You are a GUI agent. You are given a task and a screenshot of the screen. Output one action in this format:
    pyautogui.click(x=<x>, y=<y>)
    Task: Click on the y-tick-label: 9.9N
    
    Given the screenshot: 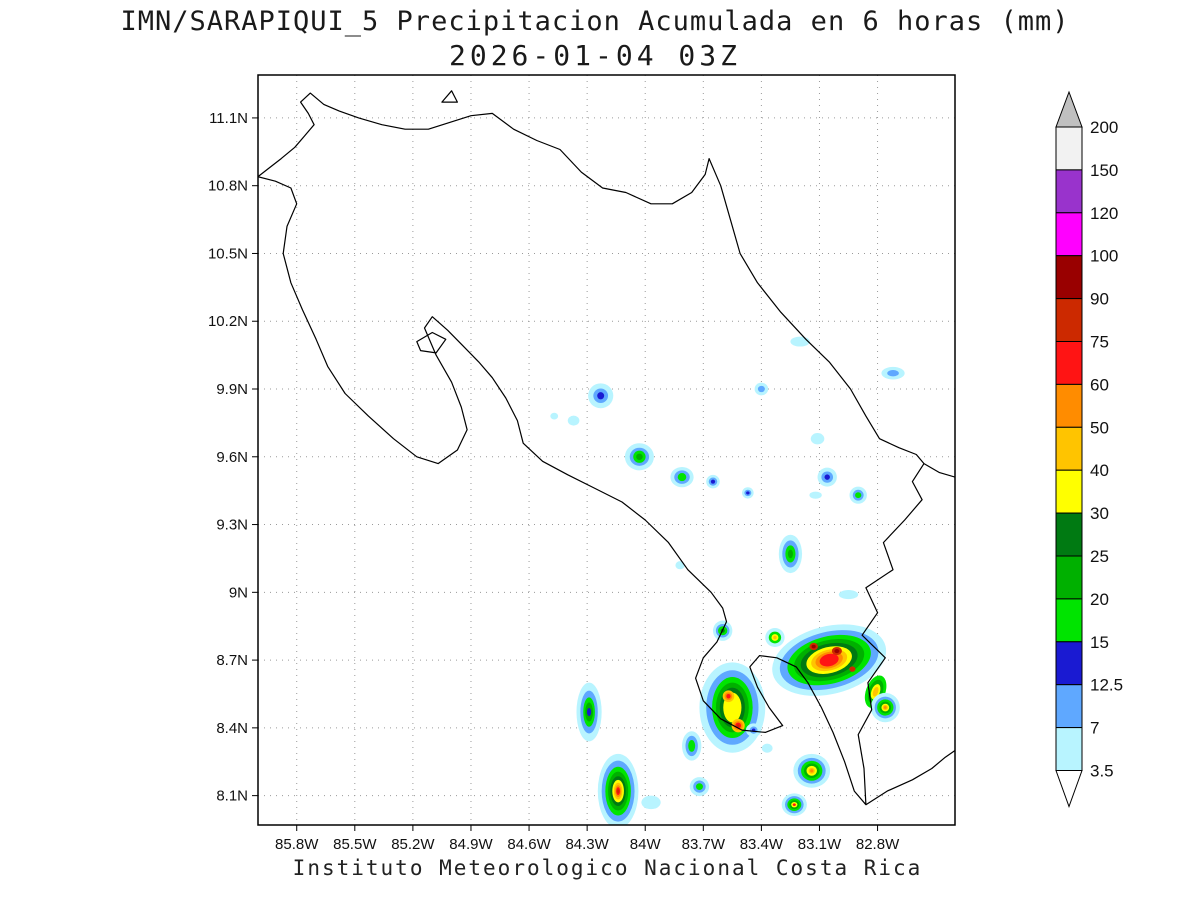 What is the action you would take?
    pyautogui.click(x=232, y=389)
    